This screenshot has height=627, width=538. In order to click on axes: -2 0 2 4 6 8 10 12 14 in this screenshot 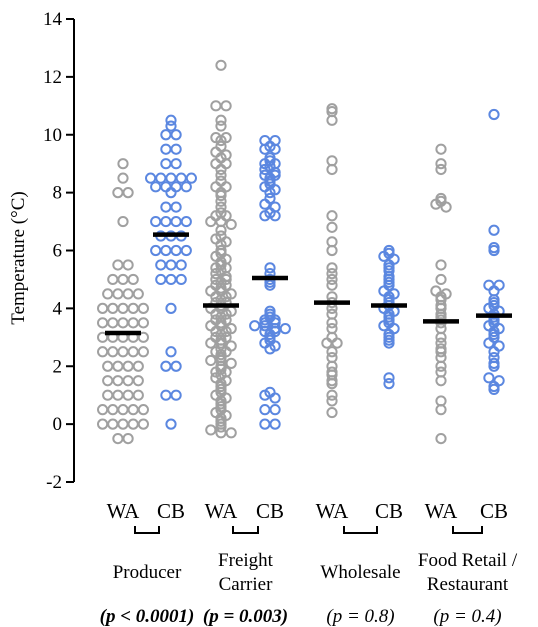, I will do `click(59, 251)`.